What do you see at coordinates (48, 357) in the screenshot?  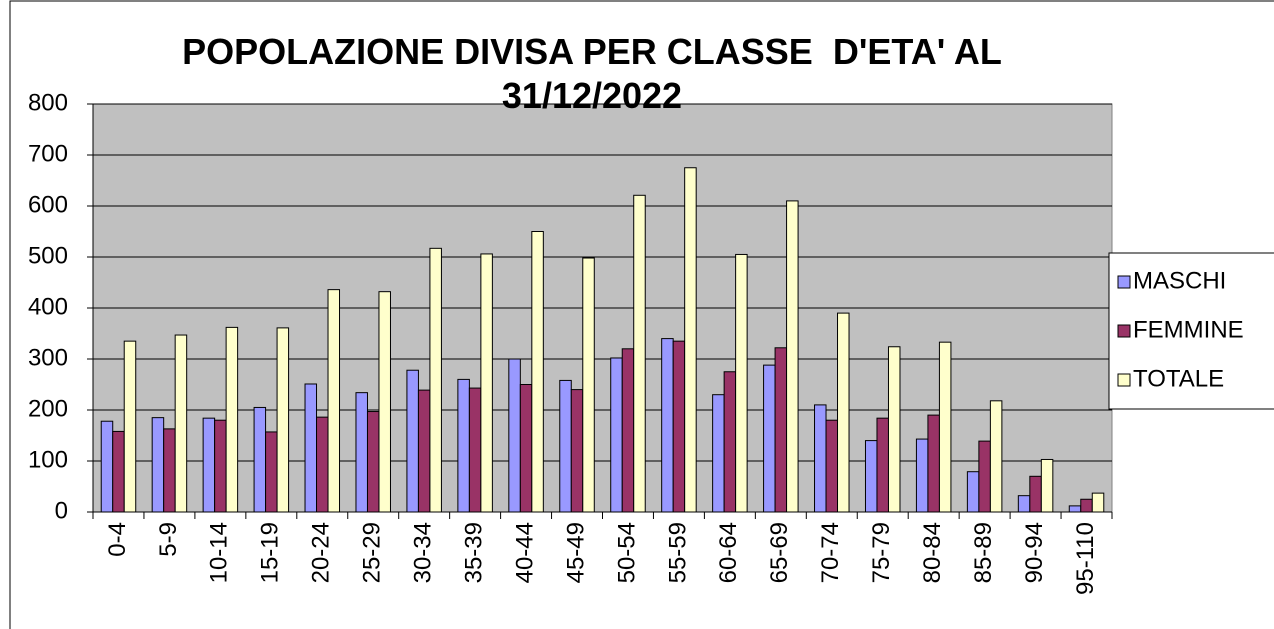 I see `y-tick-label: 300` at bounding box center [48, 357].